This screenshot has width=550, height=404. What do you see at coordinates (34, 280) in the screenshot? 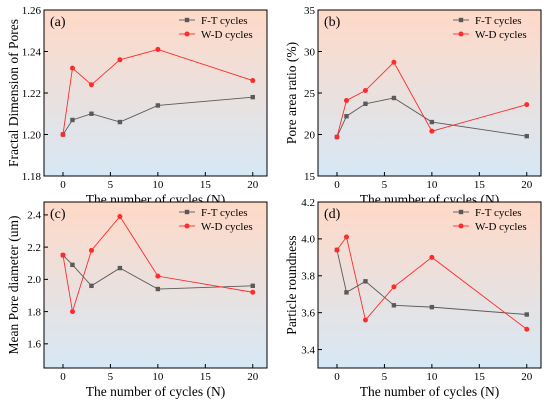
I see `y-tick-label: 2.0` at bounding box center [34, 280].